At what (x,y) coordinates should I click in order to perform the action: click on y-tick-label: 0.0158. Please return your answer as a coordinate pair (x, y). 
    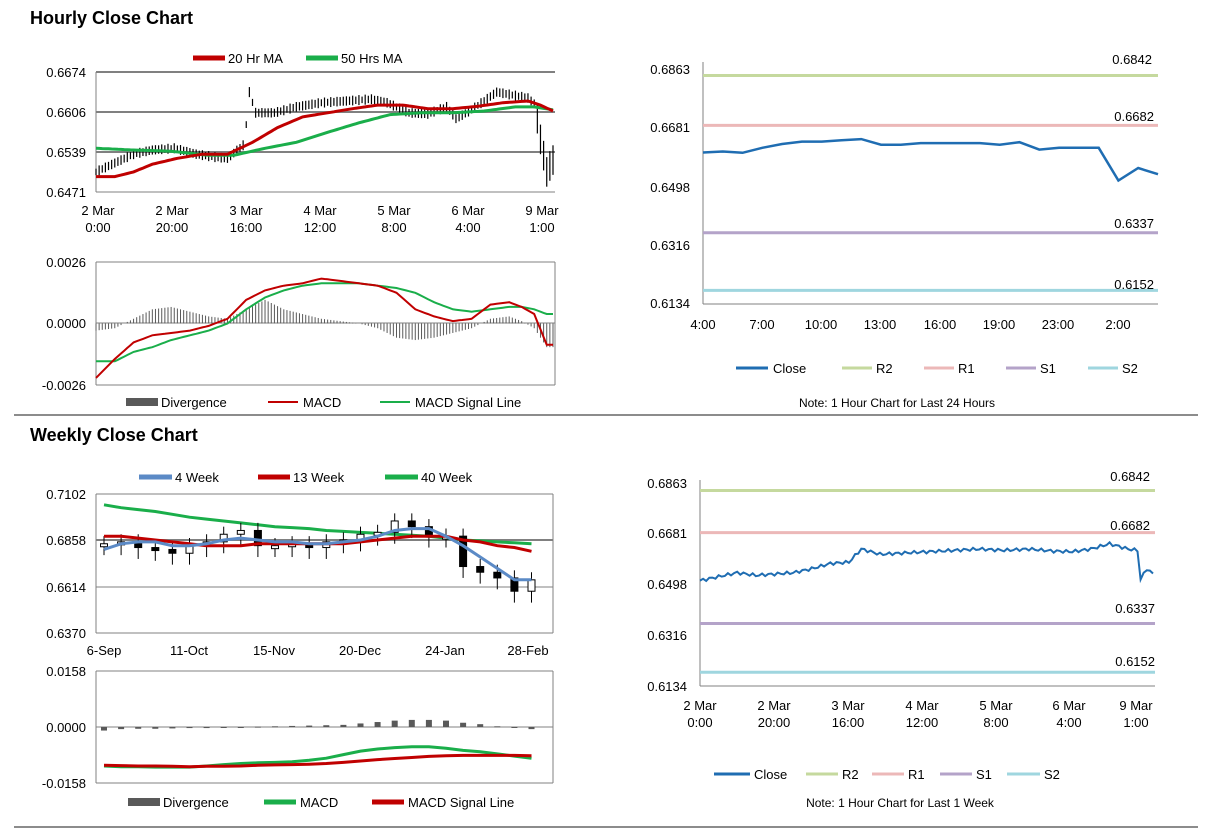
    Looking at the image, I should click on (66, 671).